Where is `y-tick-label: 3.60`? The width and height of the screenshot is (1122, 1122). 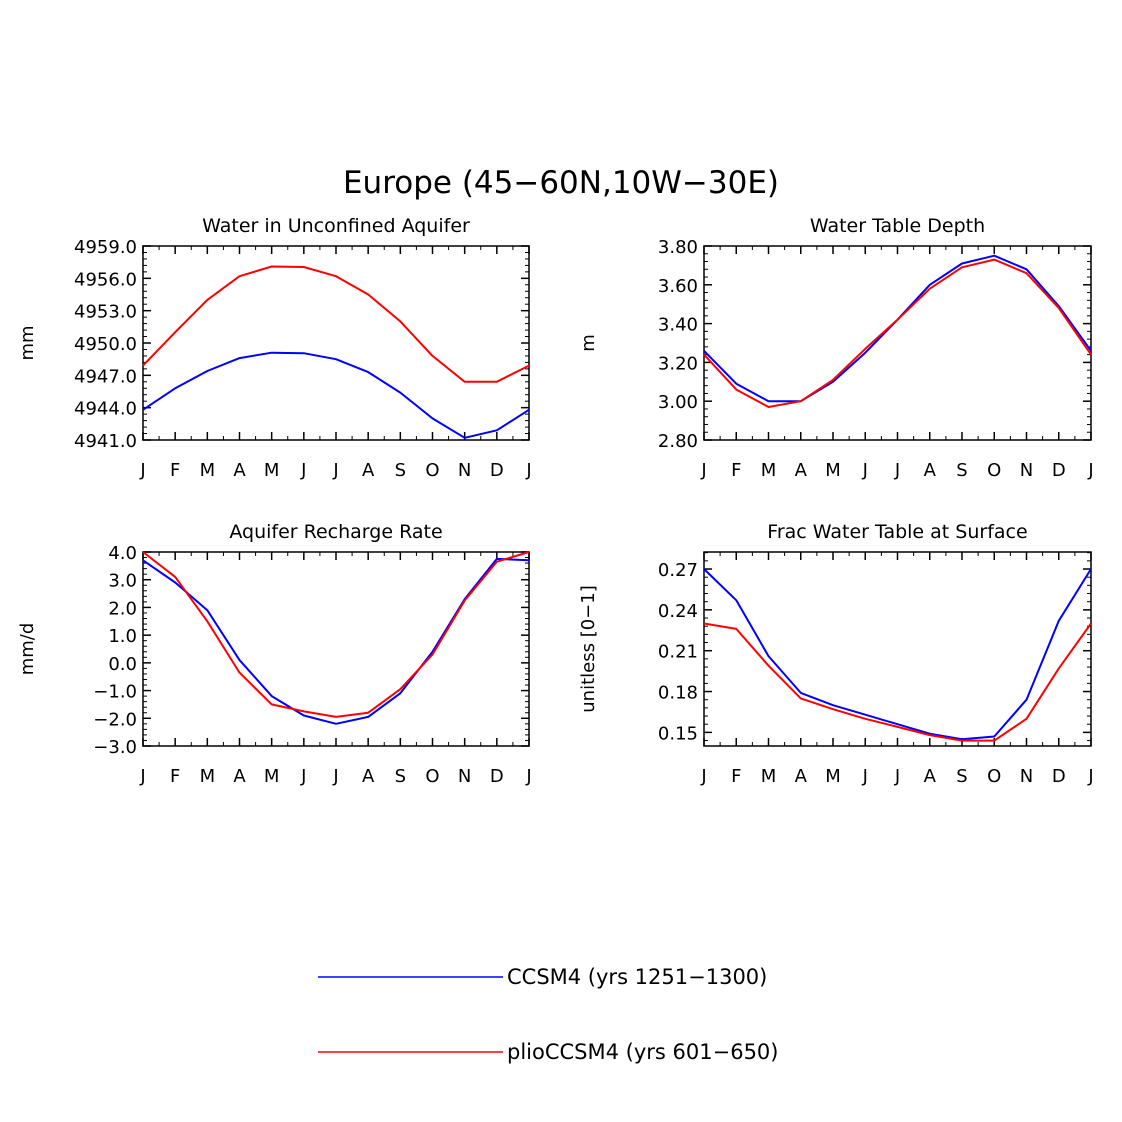 y-tick-label: 3.60 is located at coordinates (678, 286).